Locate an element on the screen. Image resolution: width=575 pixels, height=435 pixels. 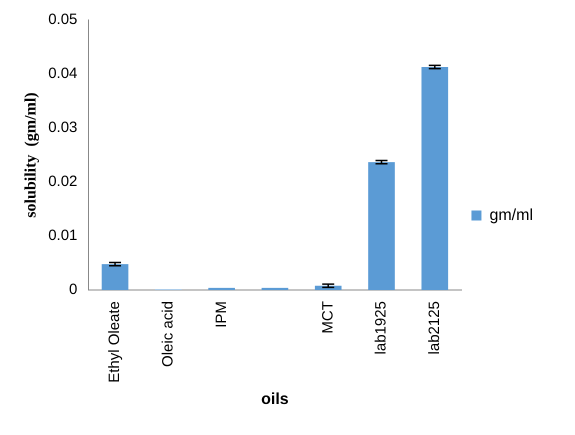
y-tick-label: 0.05 is located at coordinates (63, 19).